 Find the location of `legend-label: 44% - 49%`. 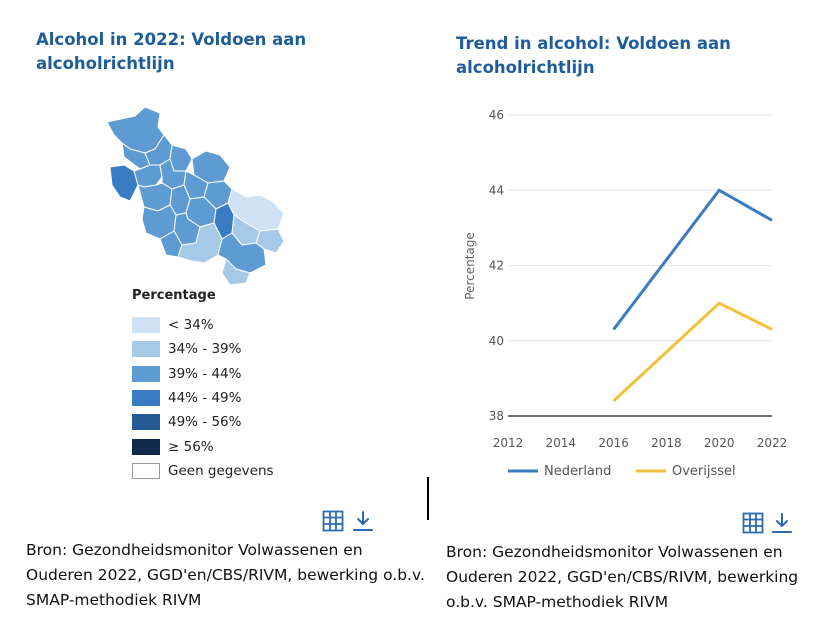

legend-label: 44% - 49% is located at coordinates (205, 398).